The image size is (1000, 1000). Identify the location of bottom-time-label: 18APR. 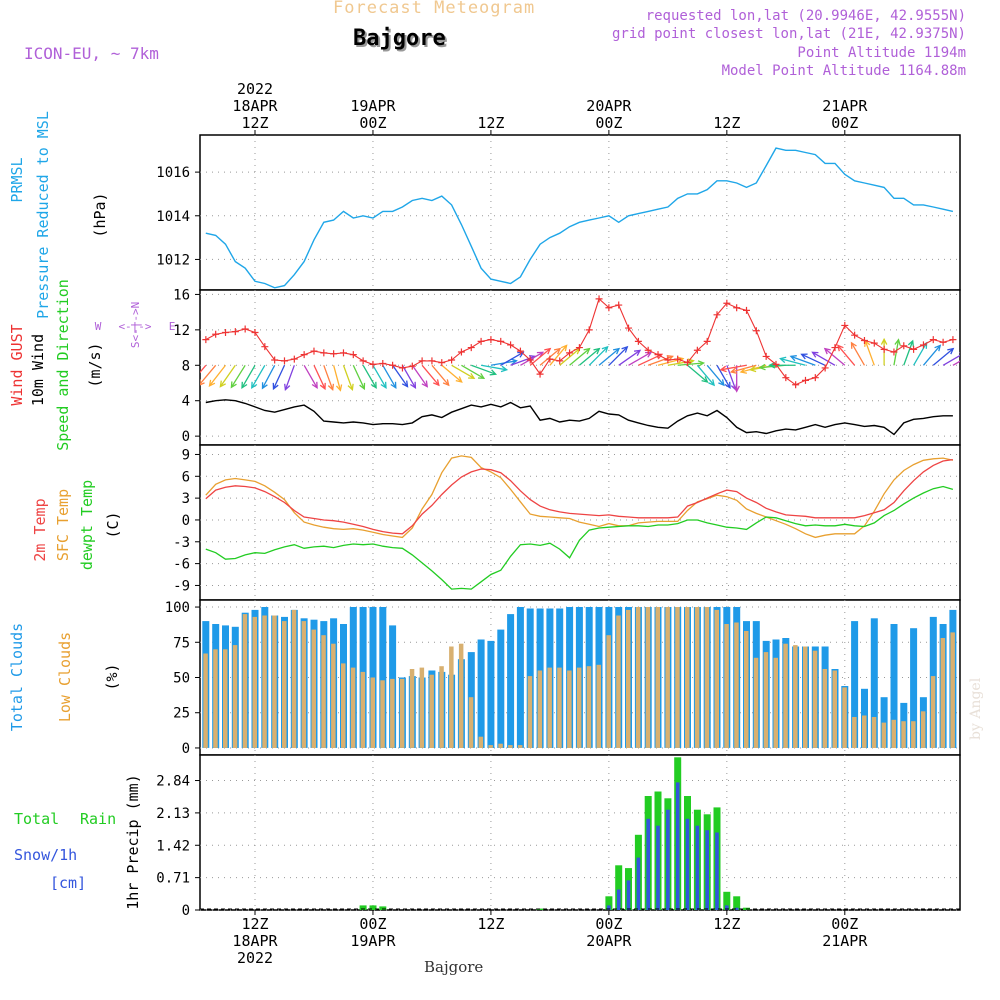
(255, 941).